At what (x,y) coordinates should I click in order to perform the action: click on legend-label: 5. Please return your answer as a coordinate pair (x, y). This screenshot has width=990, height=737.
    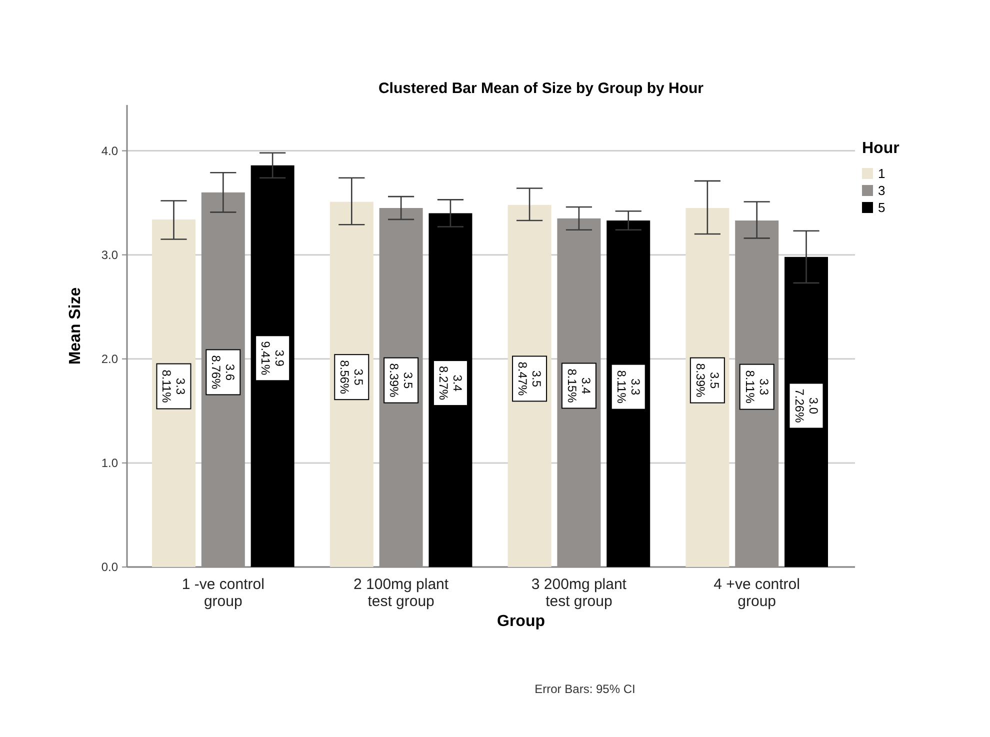
    Looking at the image, I should click on (882, 207).